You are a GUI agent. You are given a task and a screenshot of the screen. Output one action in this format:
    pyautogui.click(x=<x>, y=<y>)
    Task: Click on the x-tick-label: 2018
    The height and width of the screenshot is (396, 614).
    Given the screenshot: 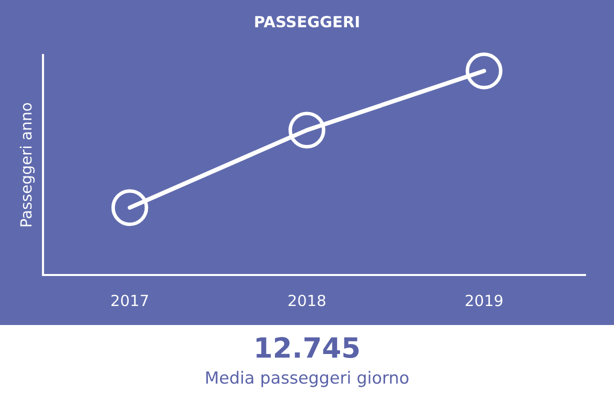 What is the action you would take?
    pyautogui.click(x=307, y=300)
    